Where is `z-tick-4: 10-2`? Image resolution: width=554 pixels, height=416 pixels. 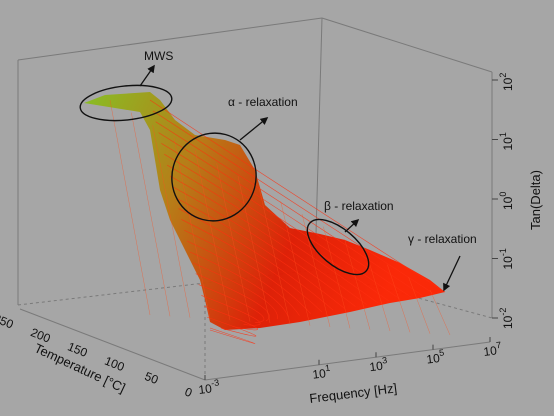 z-tick-4: 10-2 is located at coordinates (506, 318).